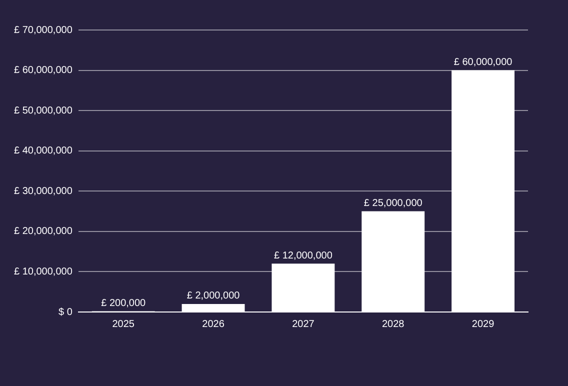  I want to click on y-tick-label: £ 60,000,000, so click(43, 70).